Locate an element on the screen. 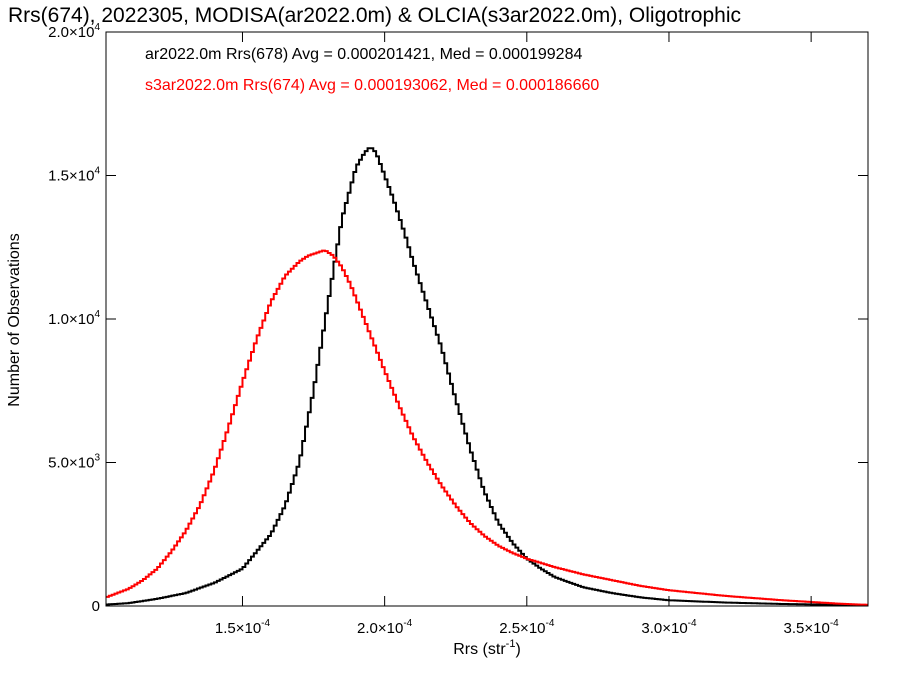  x-tick-label: 2.5×10⁻⁴ is located at coordinates (527, 627).